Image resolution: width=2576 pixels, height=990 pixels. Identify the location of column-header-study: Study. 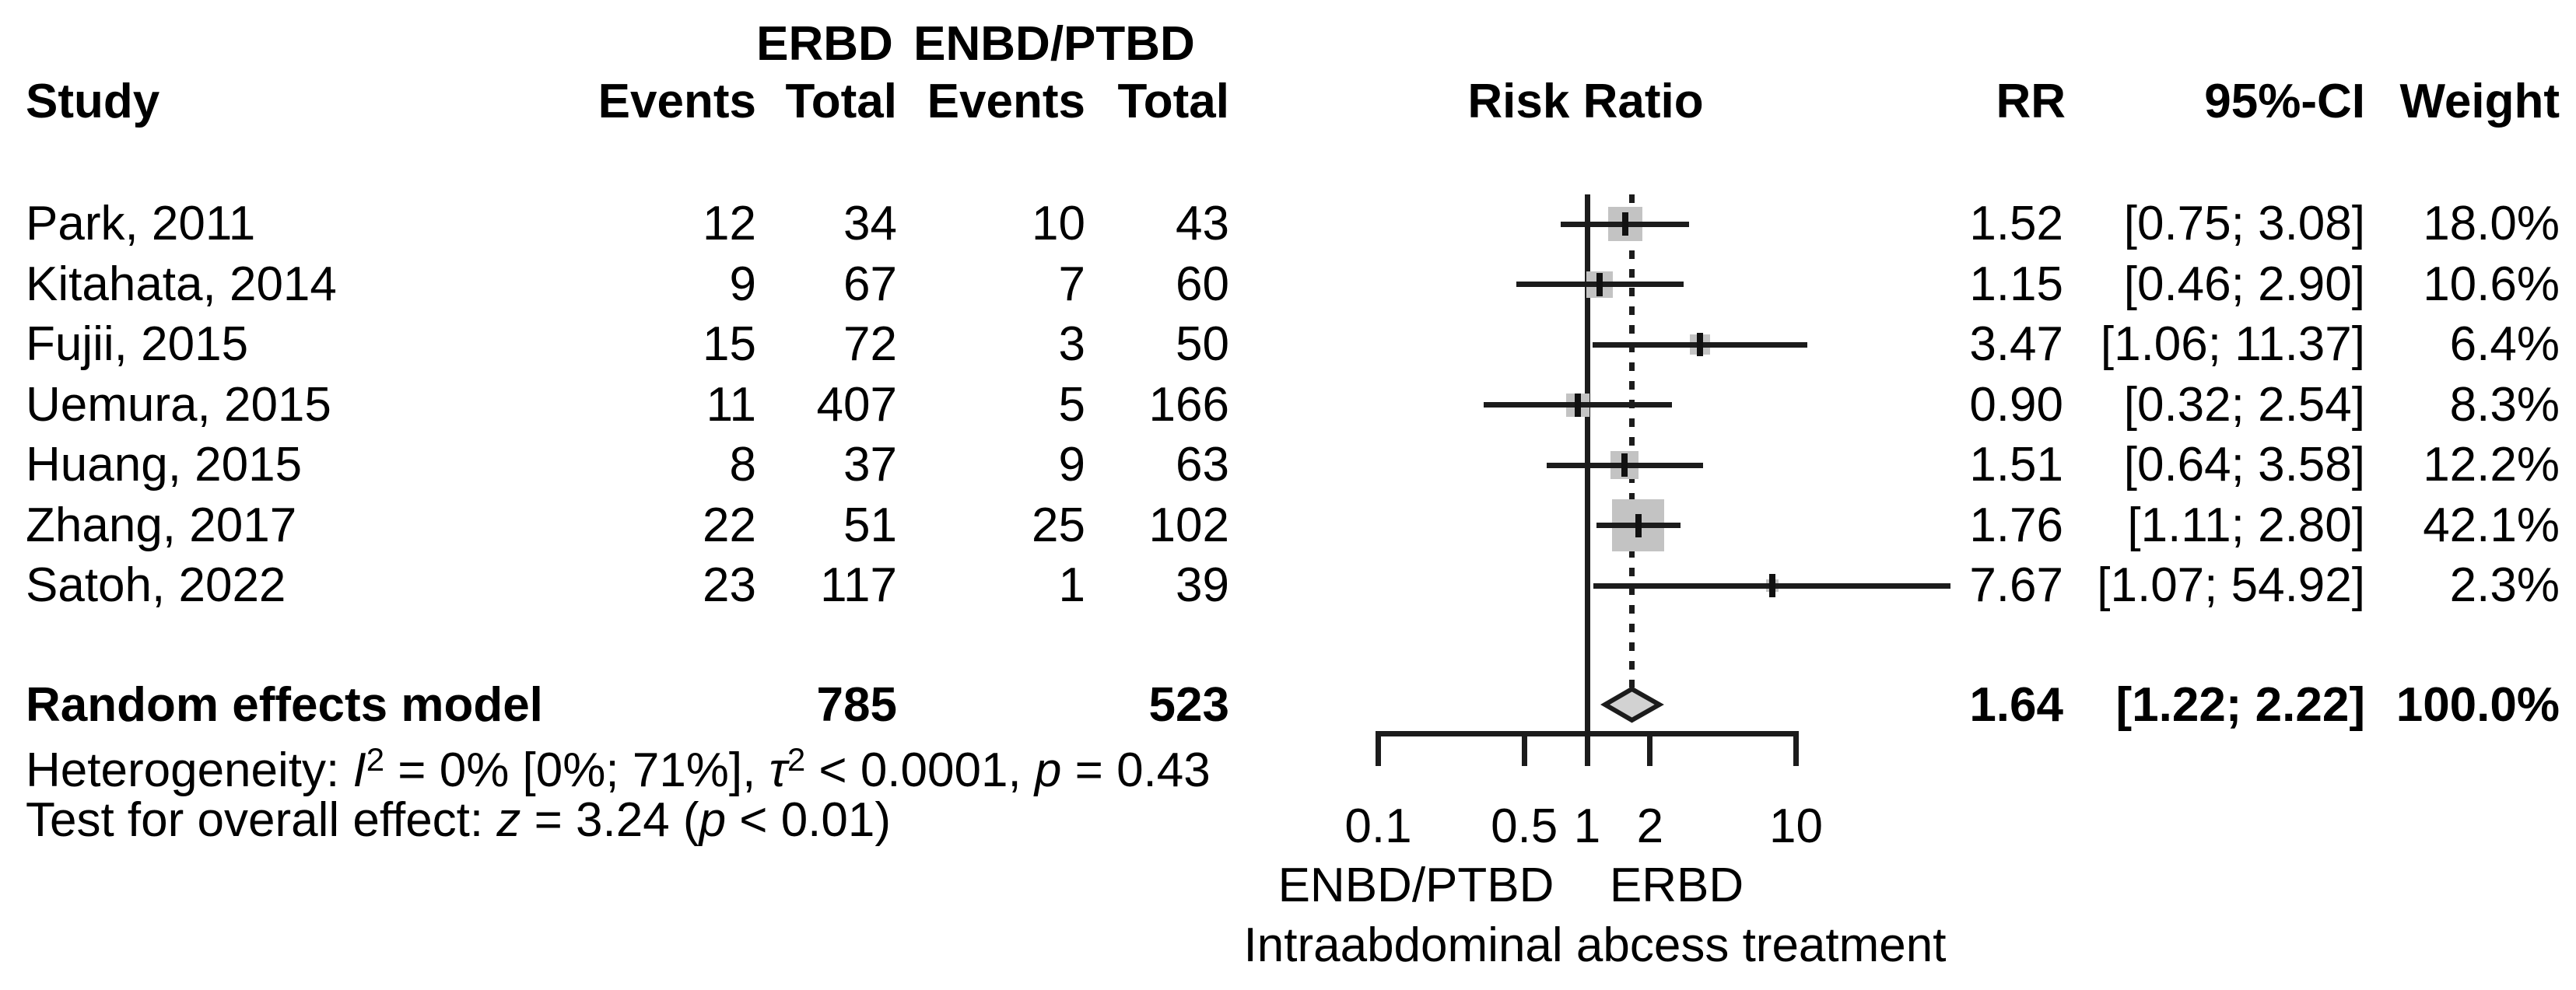
(93, 101).